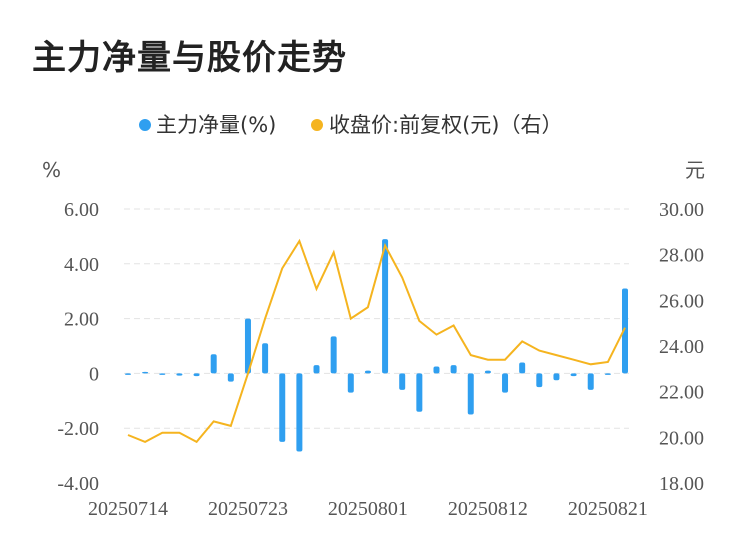  I want to click on x-axis-ticks: 20250714 20250723 20250801 20250812 20250821, so click(368, 509).